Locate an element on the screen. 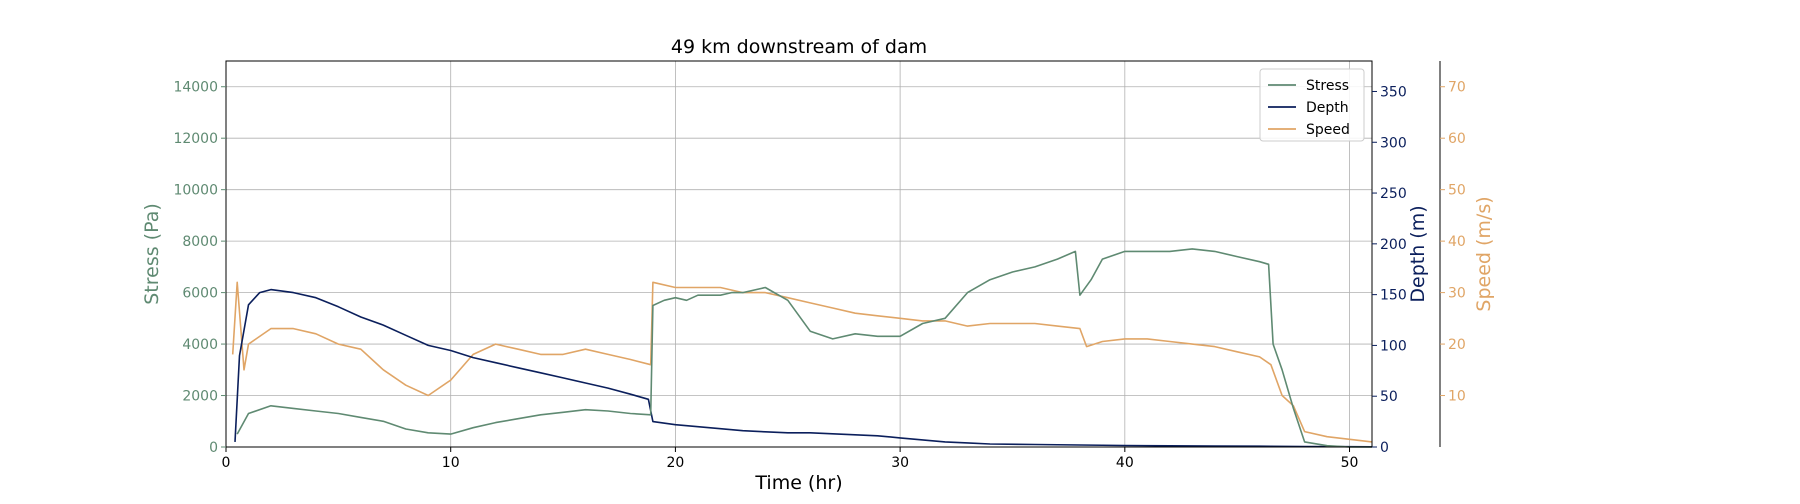  stress-tick-label: 10000 is located at coordinates (195, 191).